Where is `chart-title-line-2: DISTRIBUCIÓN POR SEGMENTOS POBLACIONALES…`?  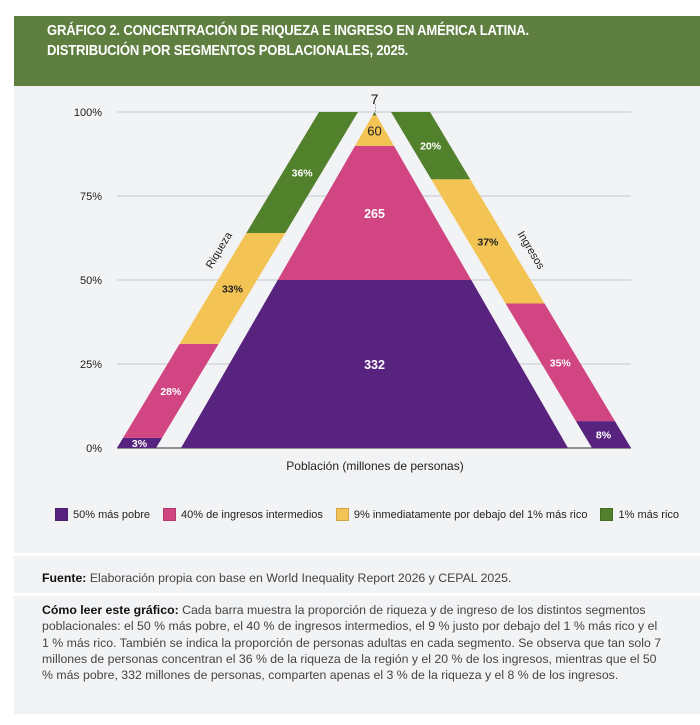 chart-title-line-2: DISTRIBUCIÓN POR SEGMENTOS POBLACIONALES… is located at coordinates (228, 51).